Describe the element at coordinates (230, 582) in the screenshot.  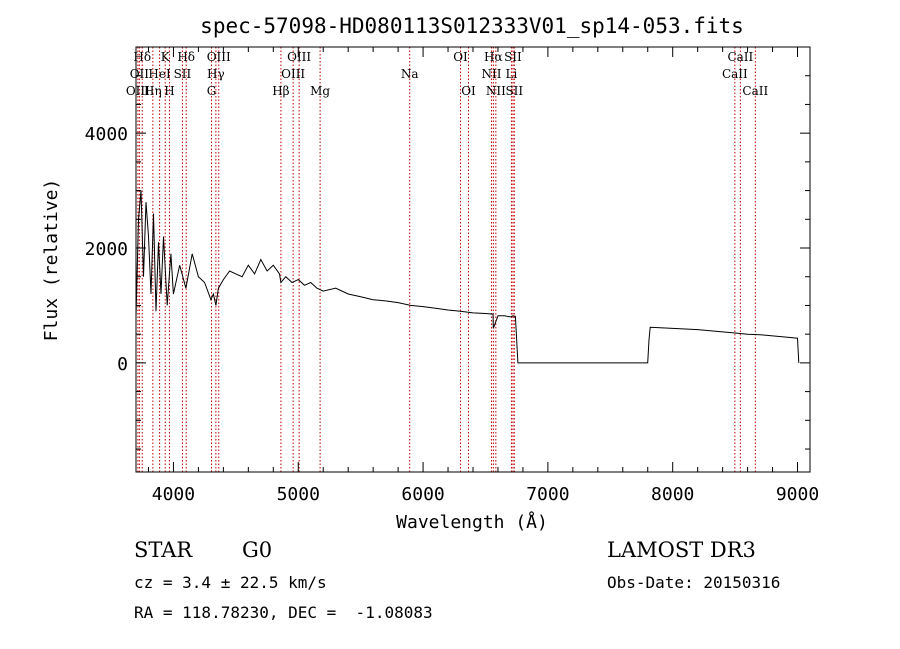
I see `redshift-readout: cz = 3.4 ± 22.5 km/s` at that location.